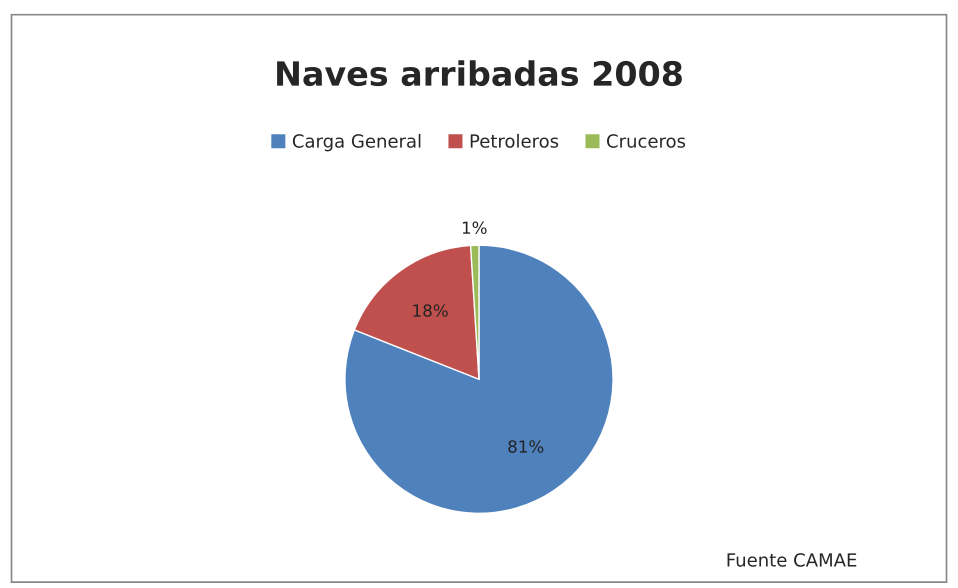 The width and height of the screenshot is (958, 588). Describe the element at coordinates (514, 141) in the screenshot. I see `legend-label: Petroleros` at that location.